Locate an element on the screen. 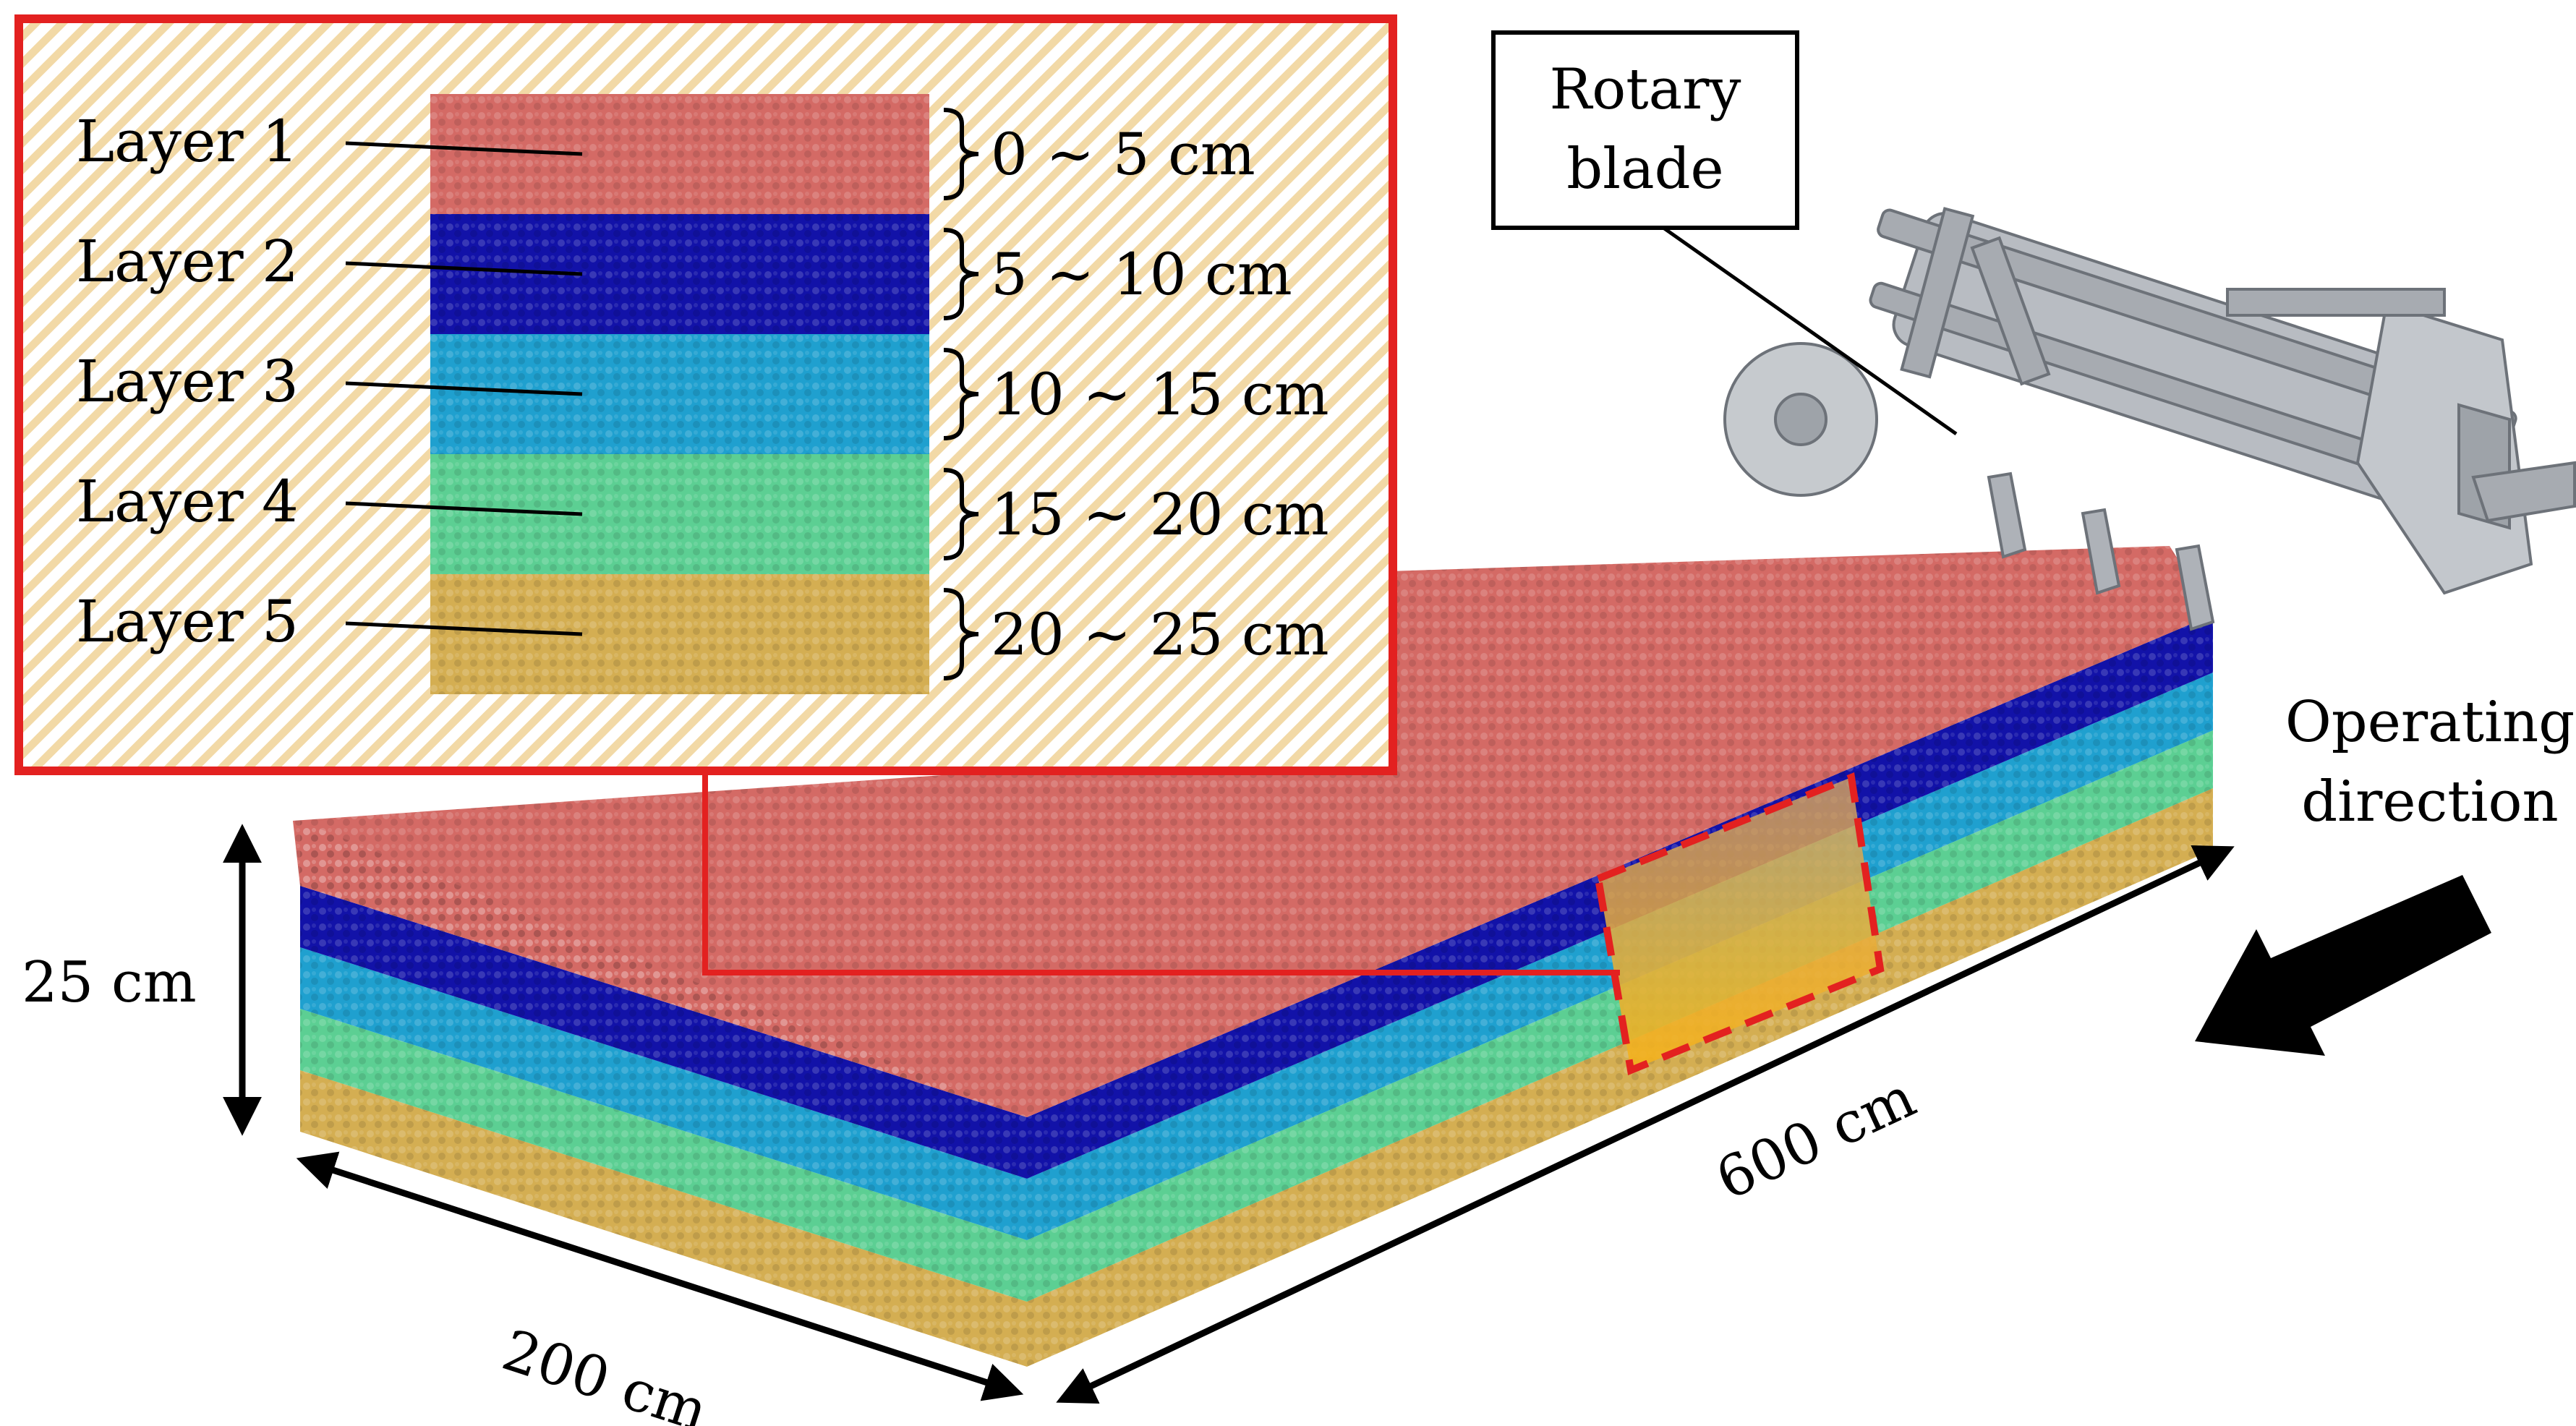  inset-layer-3-texture is located at coordinates (679, 394).